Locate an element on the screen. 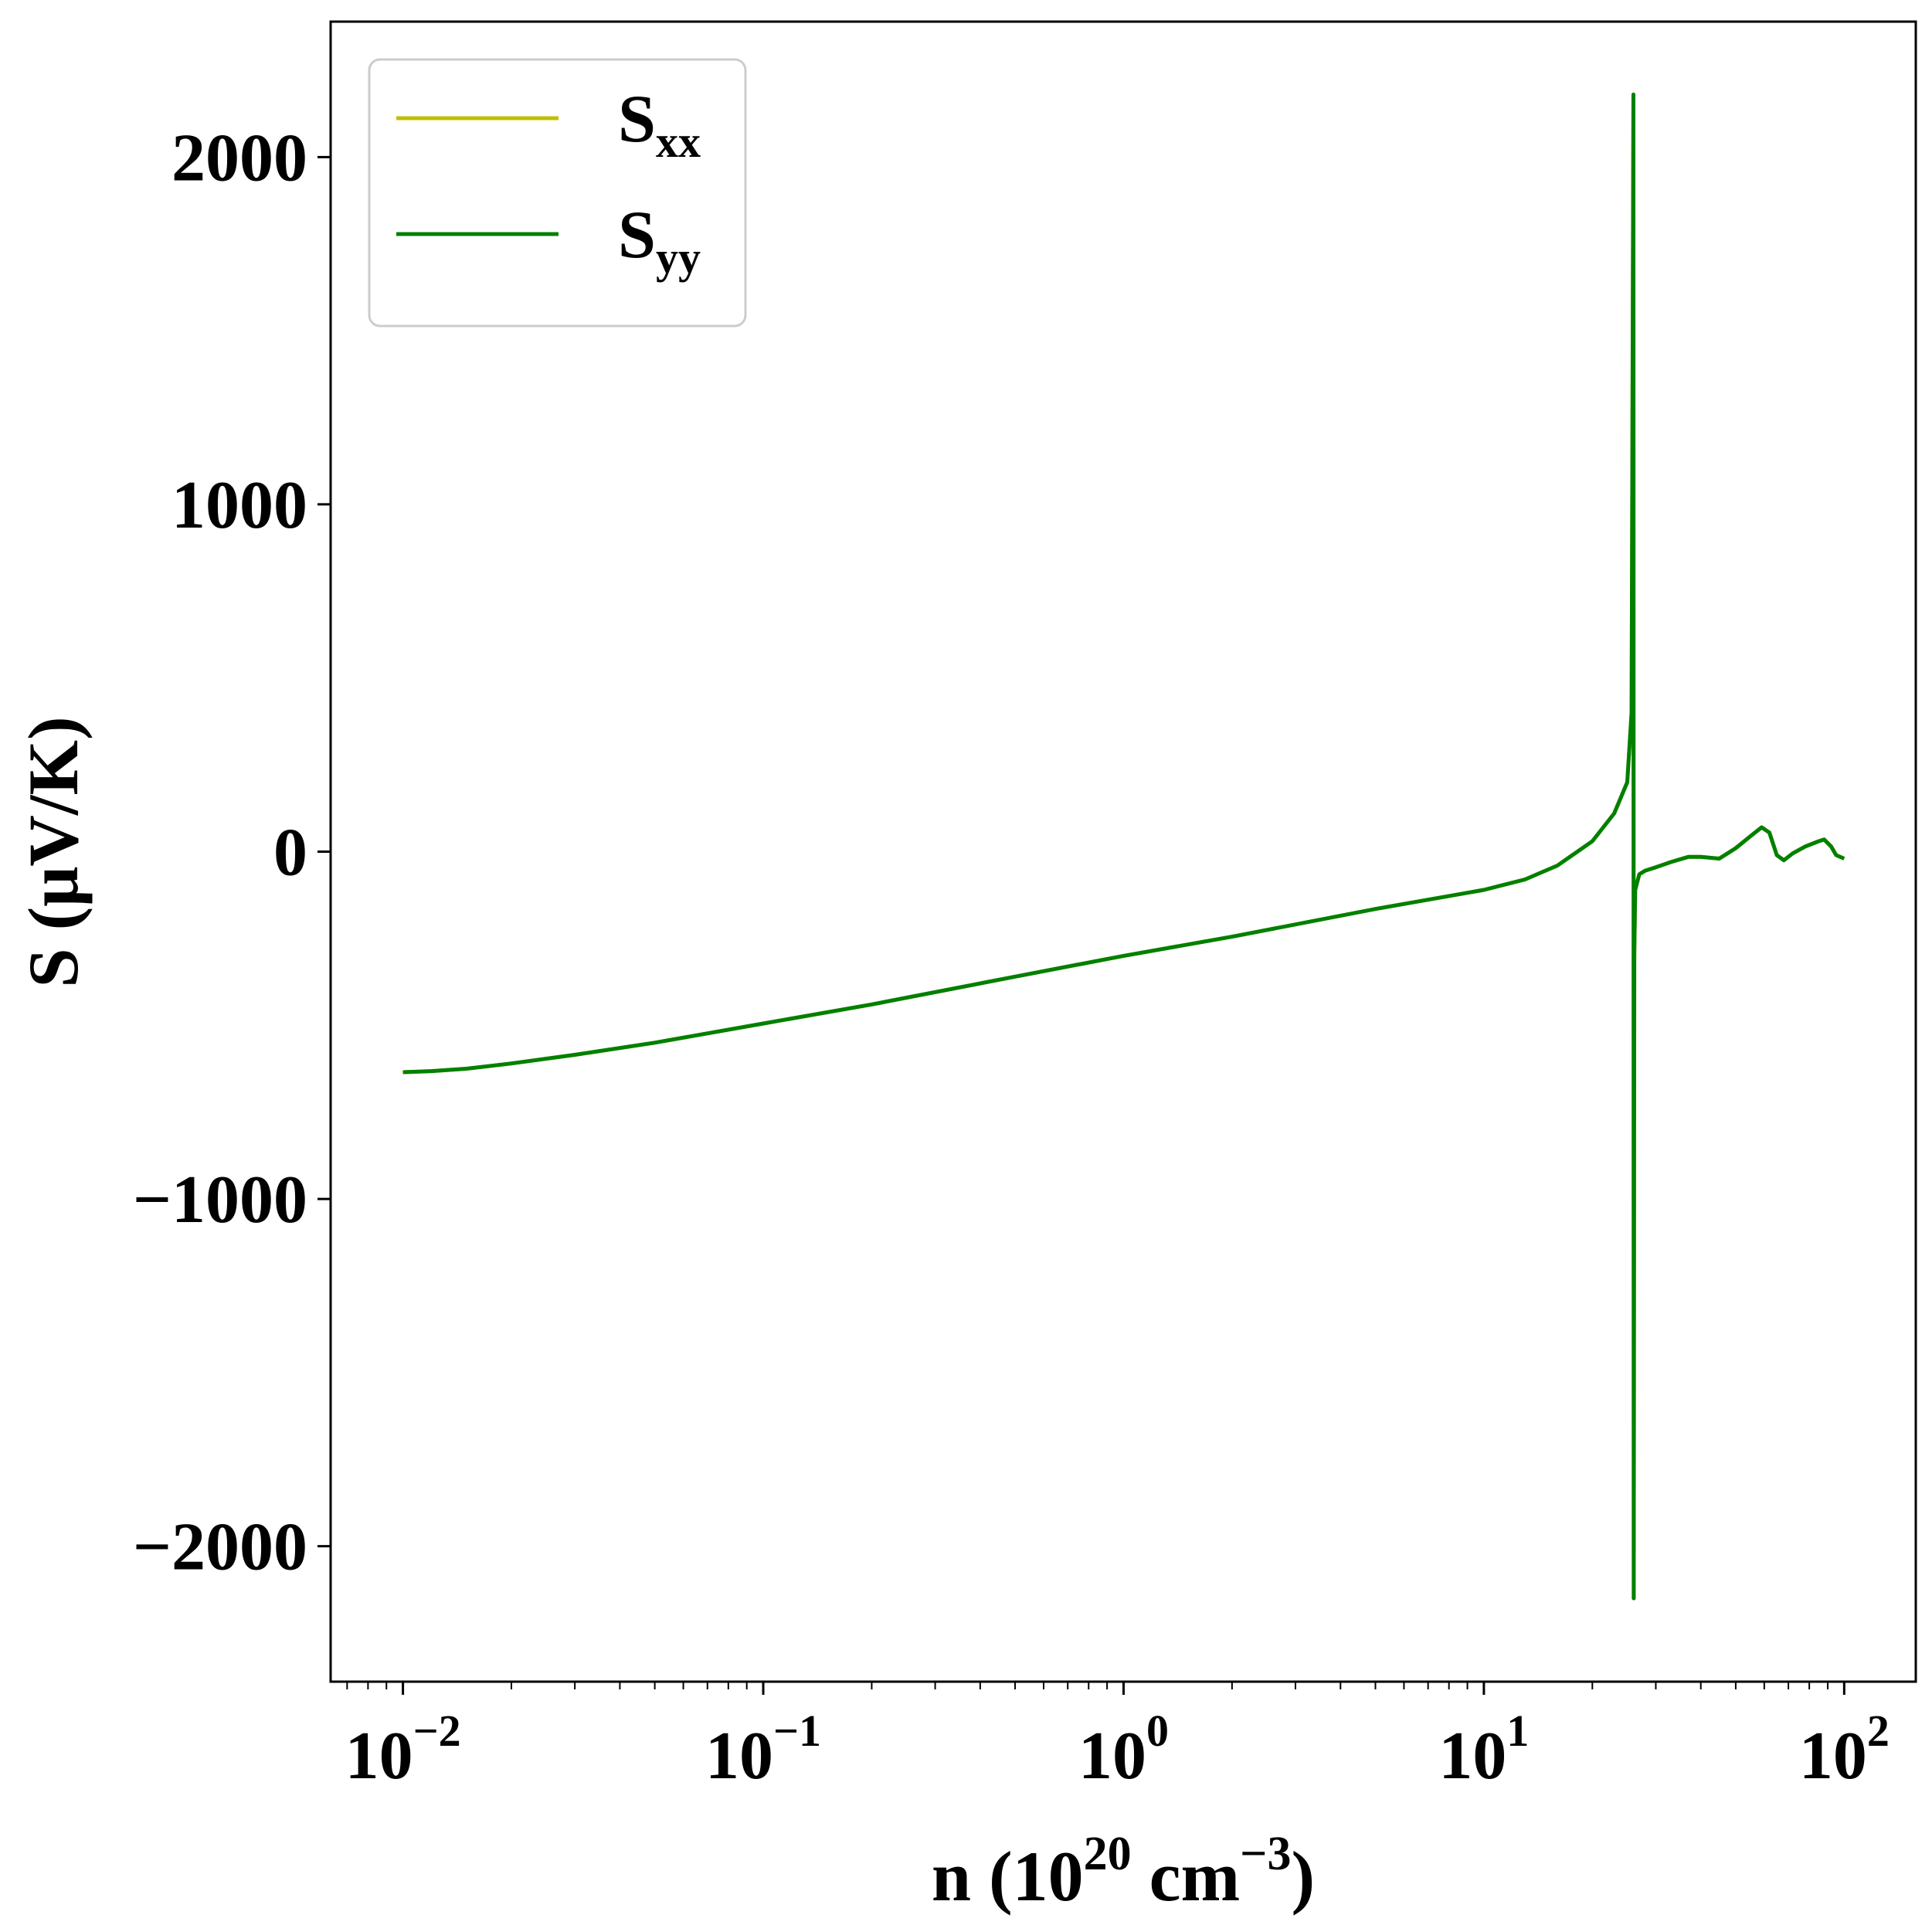  y-tick-label: −2000 is located at coordinates (220, 1547).